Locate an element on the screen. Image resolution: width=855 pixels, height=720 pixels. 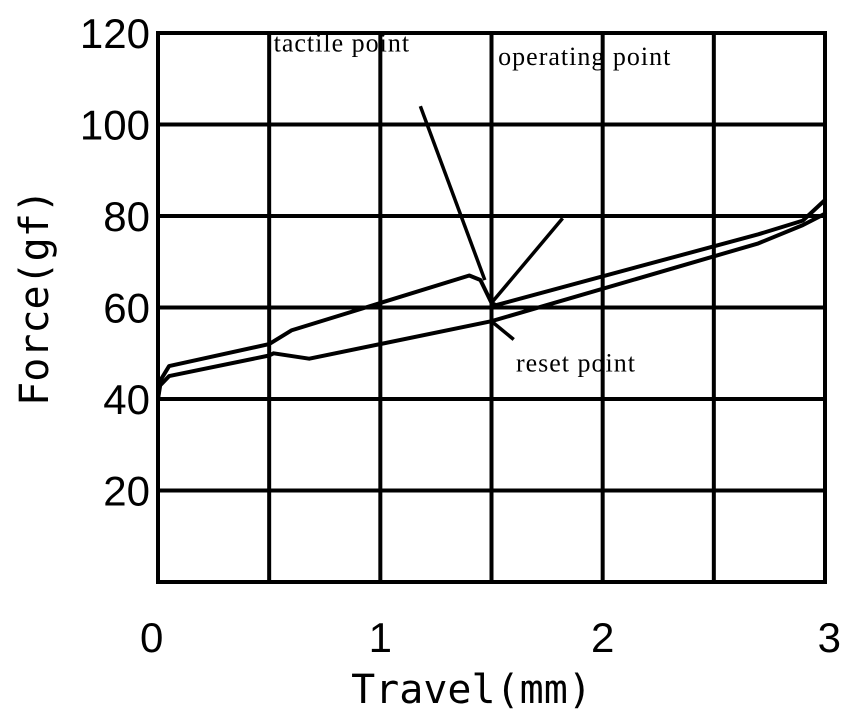
x-tick-label: 2 is located at coordinates (602, 637).